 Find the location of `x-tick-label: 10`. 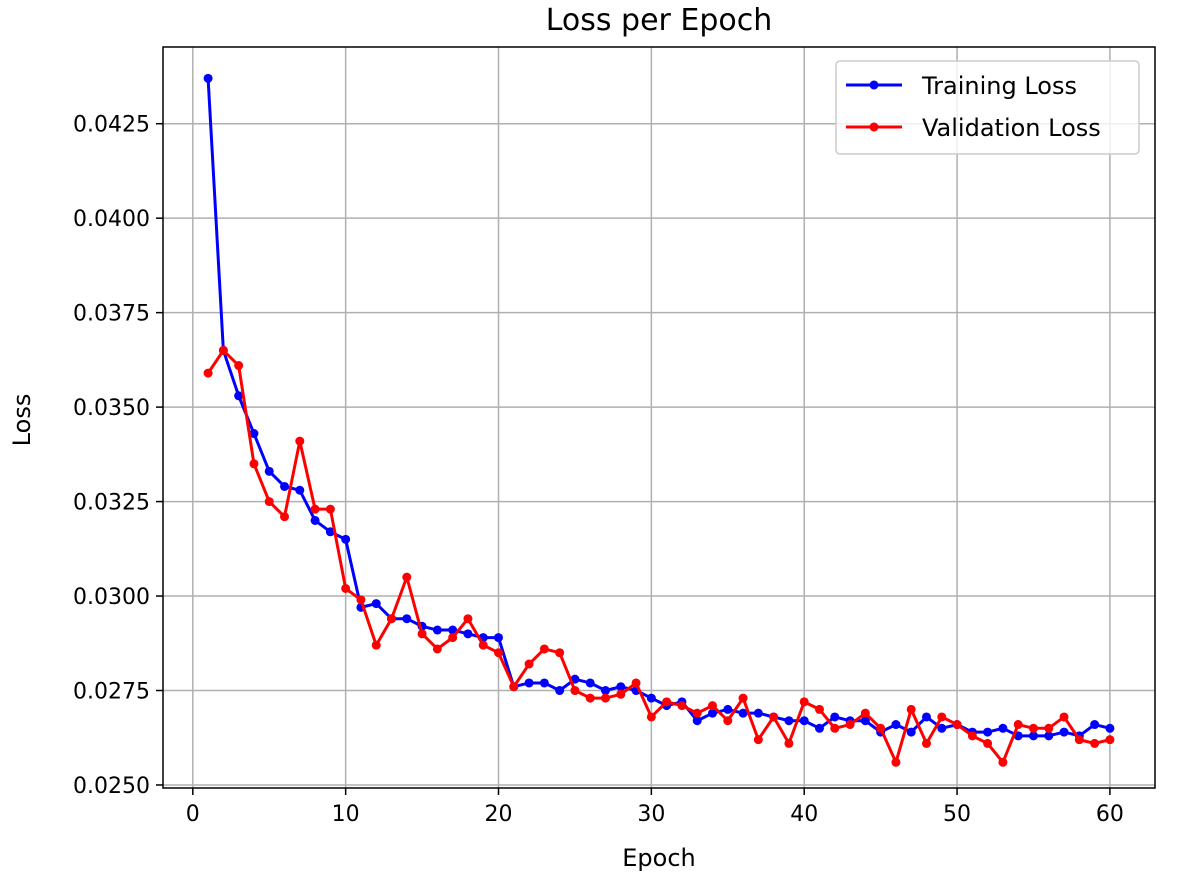

x-tick-label: 10 is located at coordinates (346, 814).